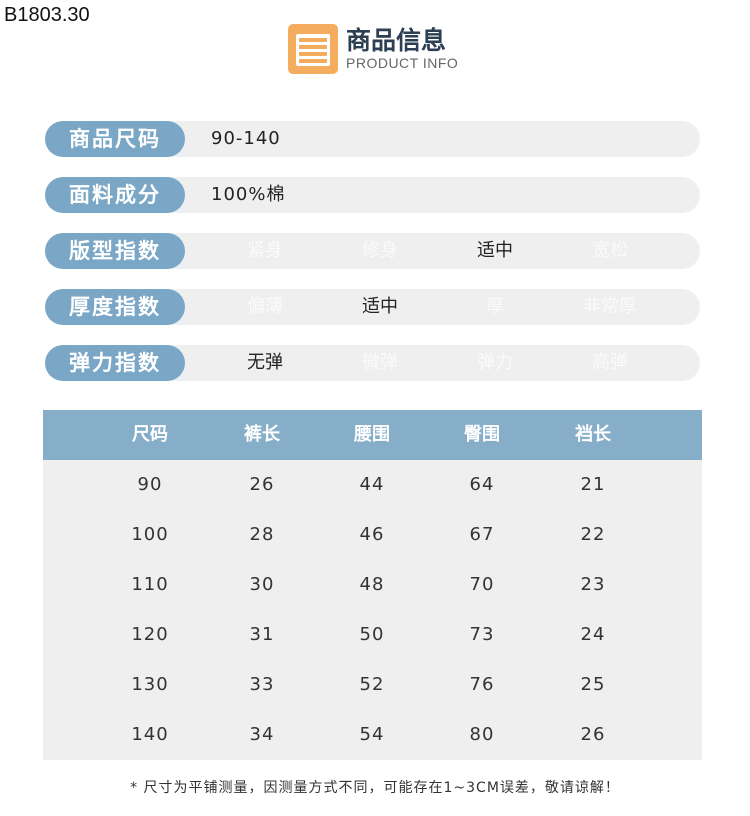 This screenshot has height=816, width=750. Describe the element at coordinates (115, 363) in the screenshot. I see `info-label: 弹力指数` at that location.